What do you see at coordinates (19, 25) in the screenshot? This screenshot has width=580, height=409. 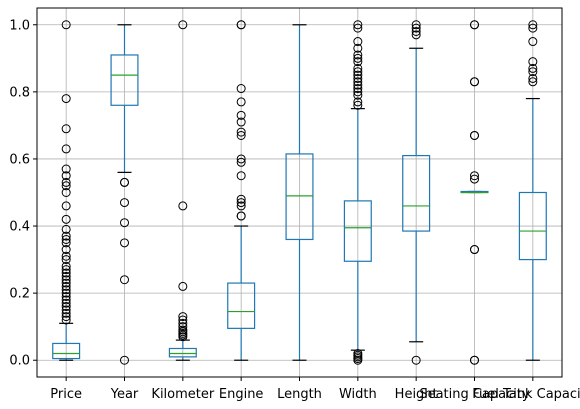 I see `y-tick-label: 1.0` at bounding box center [19, 25].